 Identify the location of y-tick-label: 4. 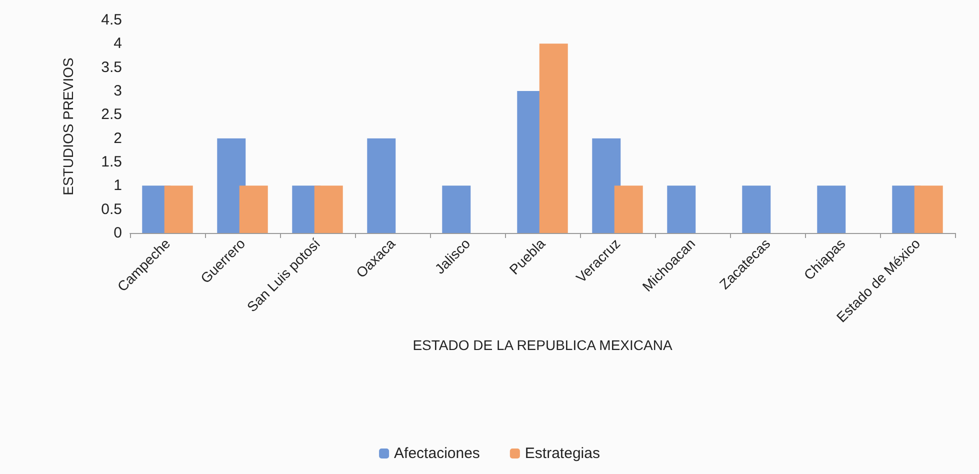
(118, 43).